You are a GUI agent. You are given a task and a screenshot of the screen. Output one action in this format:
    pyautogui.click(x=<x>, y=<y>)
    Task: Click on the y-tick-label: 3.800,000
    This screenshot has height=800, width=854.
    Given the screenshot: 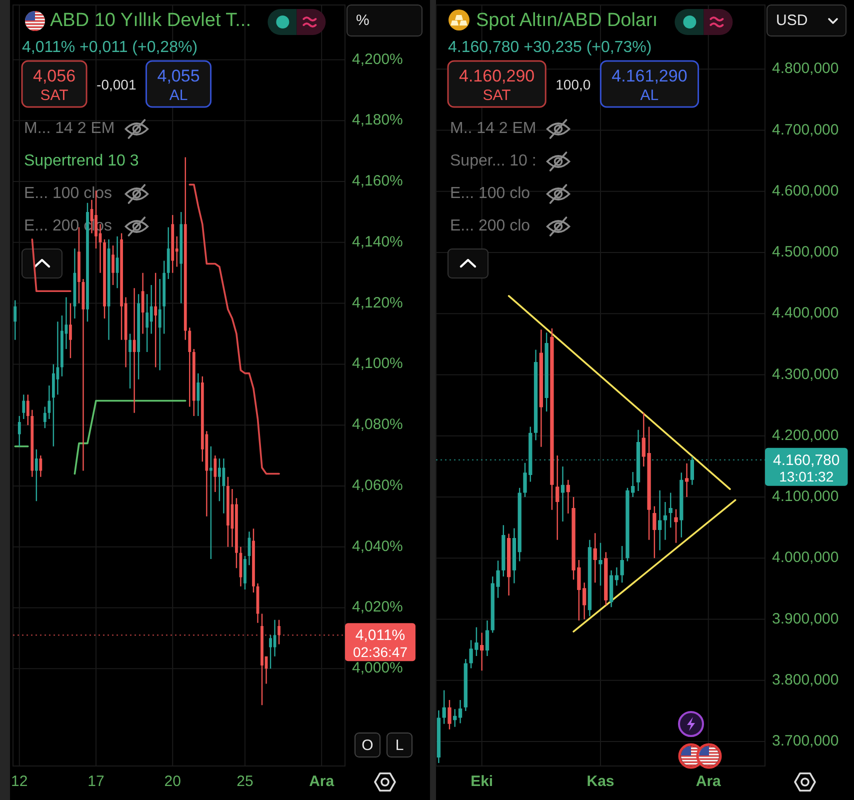 What is the action you would take?
    pyautogui.click(x=805, y=679)
    